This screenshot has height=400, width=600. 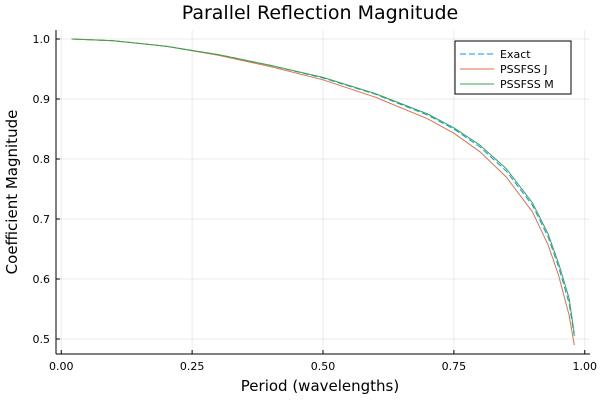 I want to click on legend-label: PSSFSS M, so click(x=527, y=84).